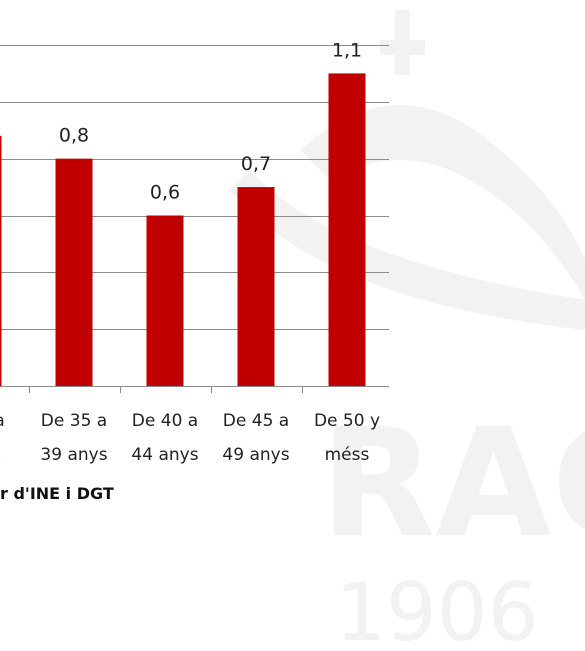 Image resolution: width=585 pixels, height=651 pixels. What do you see at coordinates (256, 164) in the screenshot?
I see `data-label: 0,7` at bounding box center [256, 164].